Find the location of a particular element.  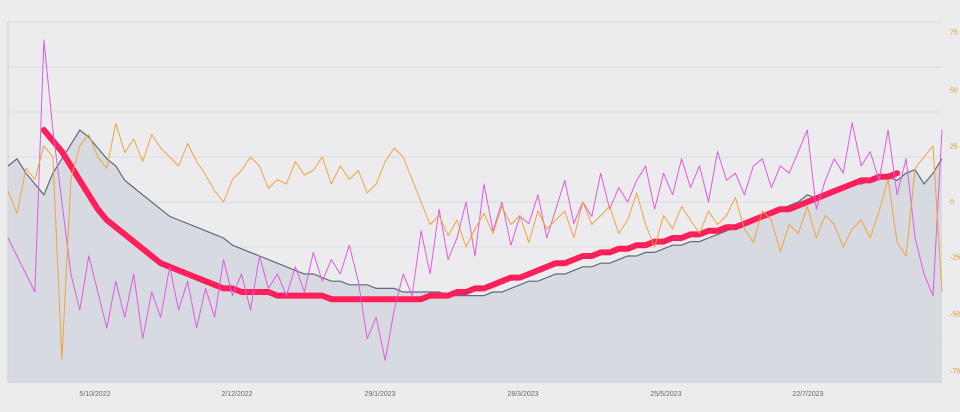

x-tick-label: 25/5/2023 is located at coordinates (665, 394).